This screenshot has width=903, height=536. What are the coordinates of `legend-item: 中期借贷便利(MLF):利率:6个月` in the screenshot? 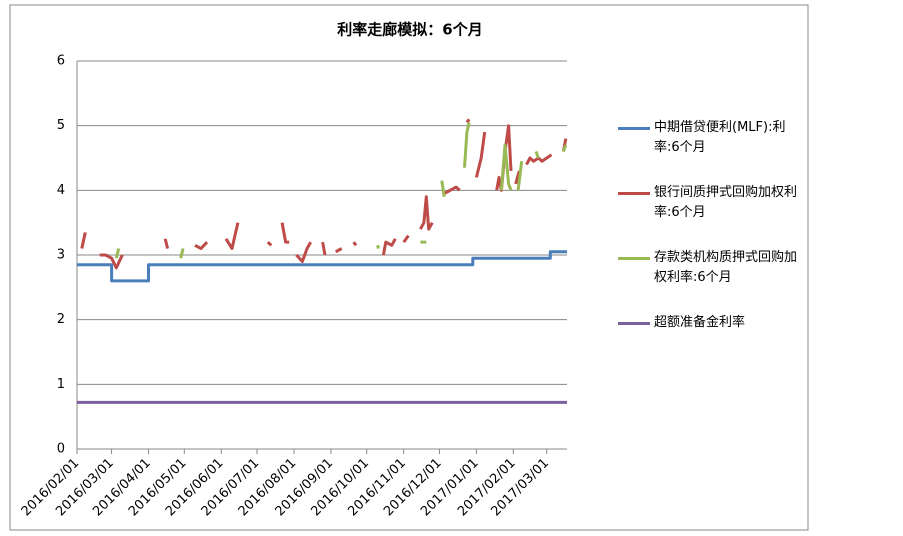 It's located at (708, 138).